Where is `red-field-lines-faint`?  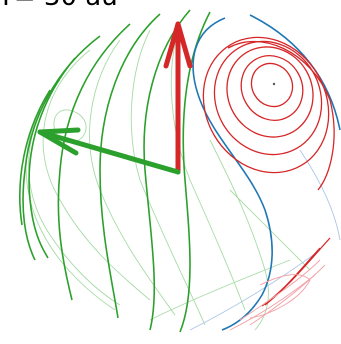 red-field-lines-faint is located at coordinates (277, 295).